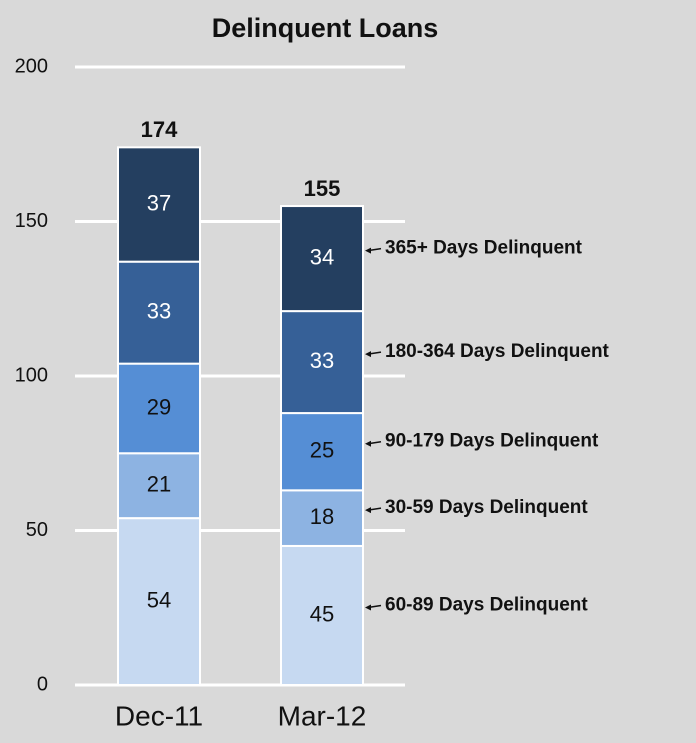  I want to click on y-tick-label: 0, so click(42, 684).